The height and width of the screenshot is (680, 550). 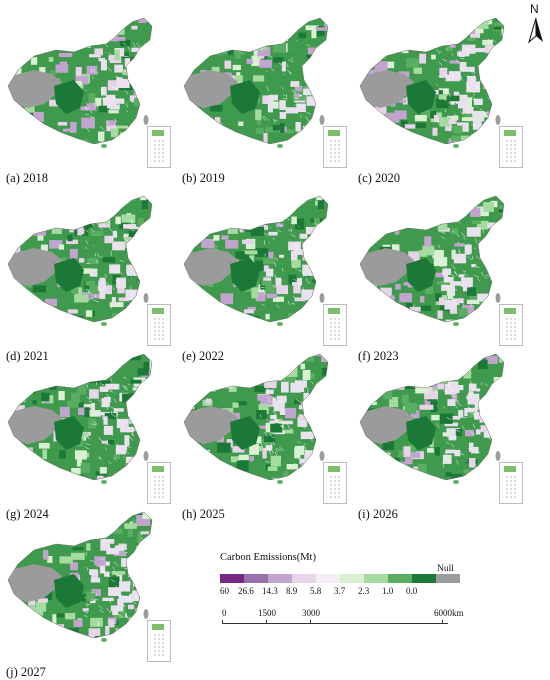 I want to click on scale-tick-label: 3000, so click(x=311, y=613).